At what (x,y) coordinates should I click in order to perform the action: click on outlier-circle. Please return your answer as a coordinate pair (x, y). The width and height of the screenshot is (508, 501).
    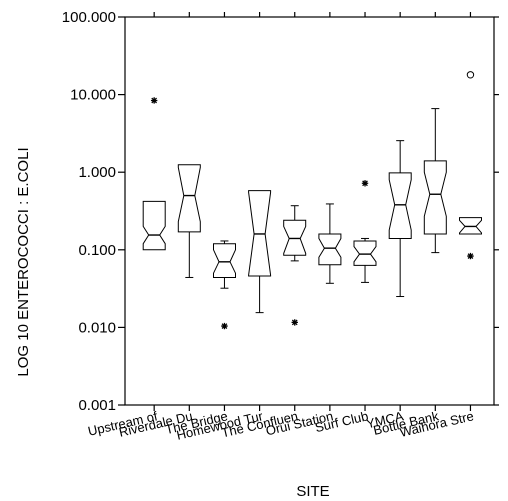
    Looking at the image, I should click on (470, 75).